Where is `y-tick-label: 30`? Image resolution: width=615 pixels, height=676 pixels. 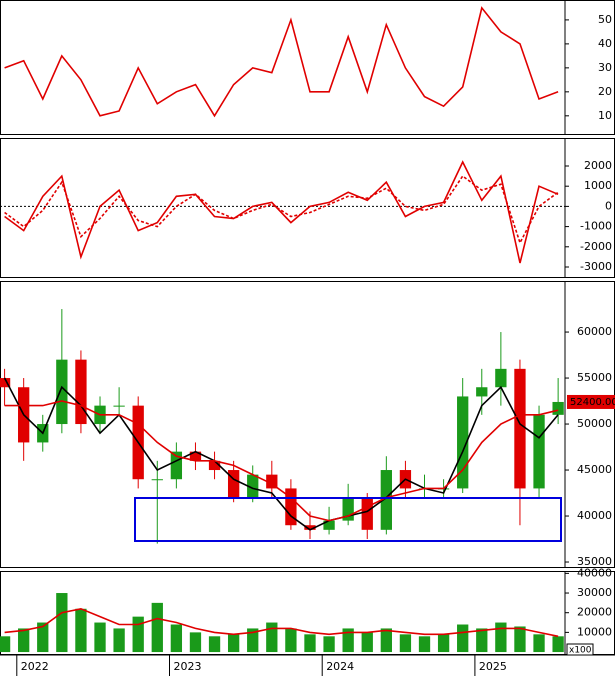
y-tick-label: 30 is located at coordinates (605, 67).